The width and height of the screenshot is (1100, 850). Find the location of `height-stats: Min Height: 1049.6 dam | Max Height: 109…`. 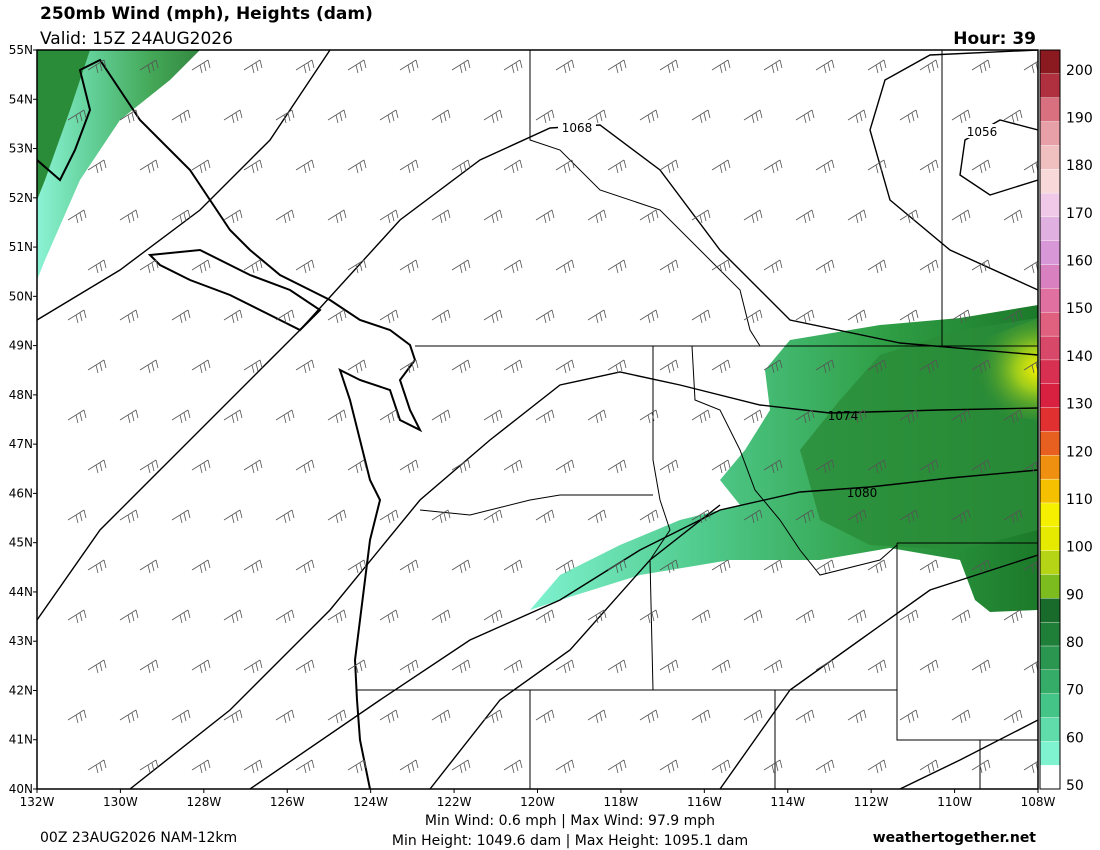

height-stats: Min Height: 1049.6 dam | Max Height: 109… is located at coordinates (570, 841).